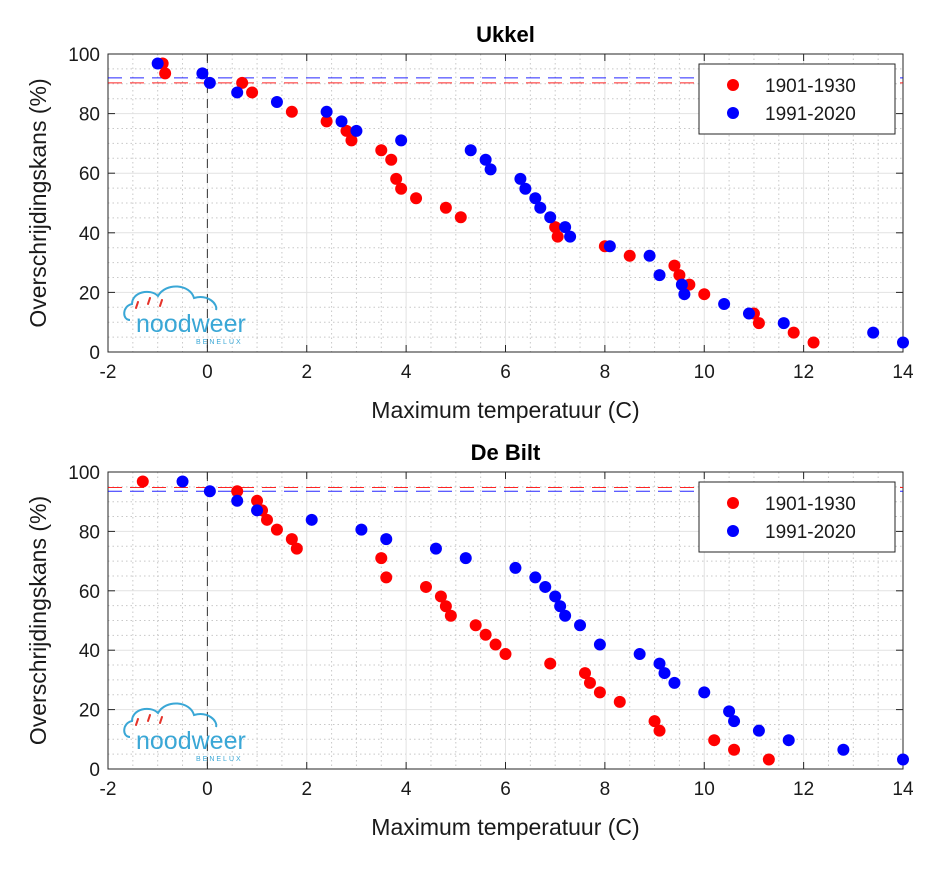 The height and width of the screenshot is (870, 940). What do you see at coordinates (207, 372) in the screenshot?
I see `x-tick-label: 0` at bounding box center [207, 372].